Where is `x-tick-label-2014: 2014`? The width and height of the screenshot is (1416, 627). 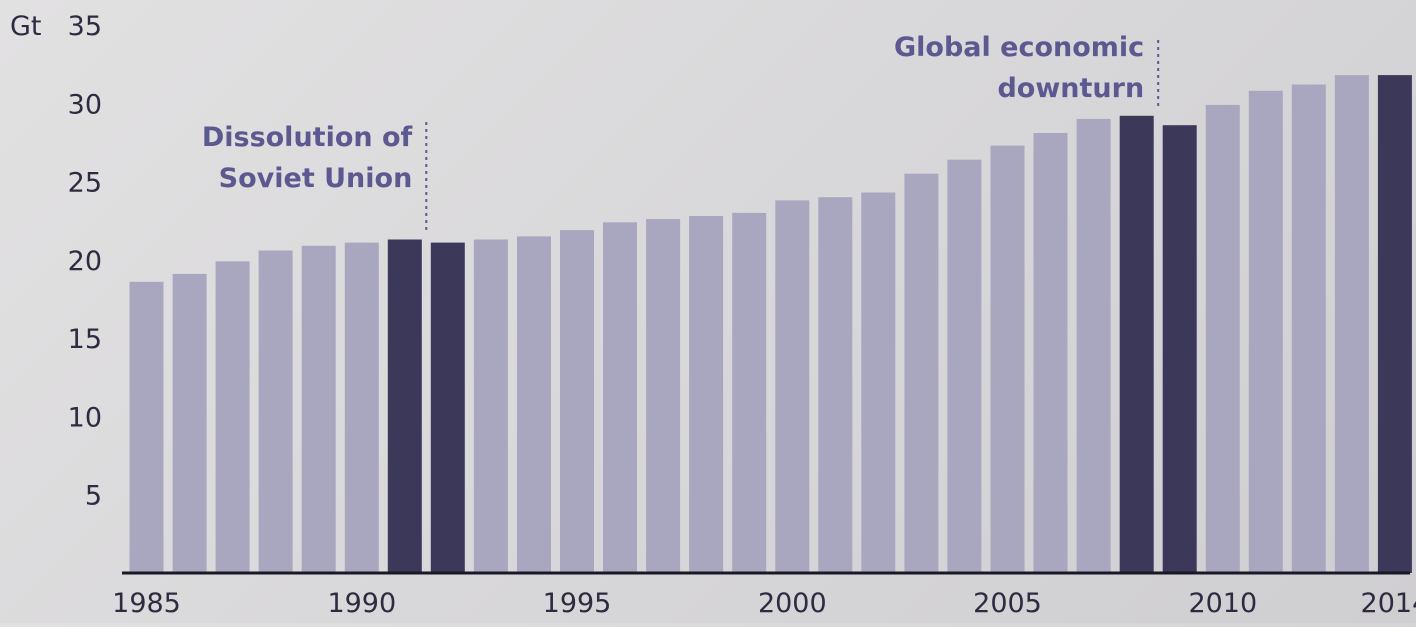
x-tick-label-2014: 2014 is located at coordinates (1388, 603).